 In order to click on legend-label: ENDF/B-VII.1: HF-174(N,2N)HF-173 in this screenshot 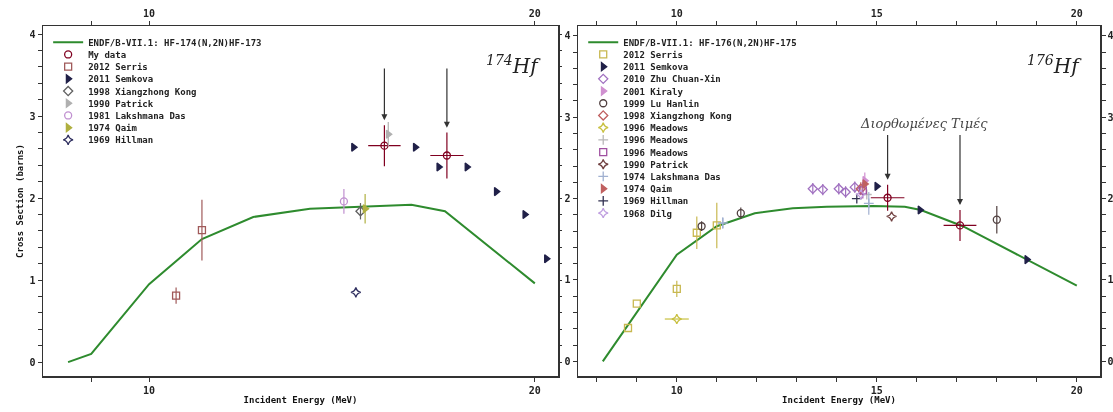, I will do `click(175, 42)`.